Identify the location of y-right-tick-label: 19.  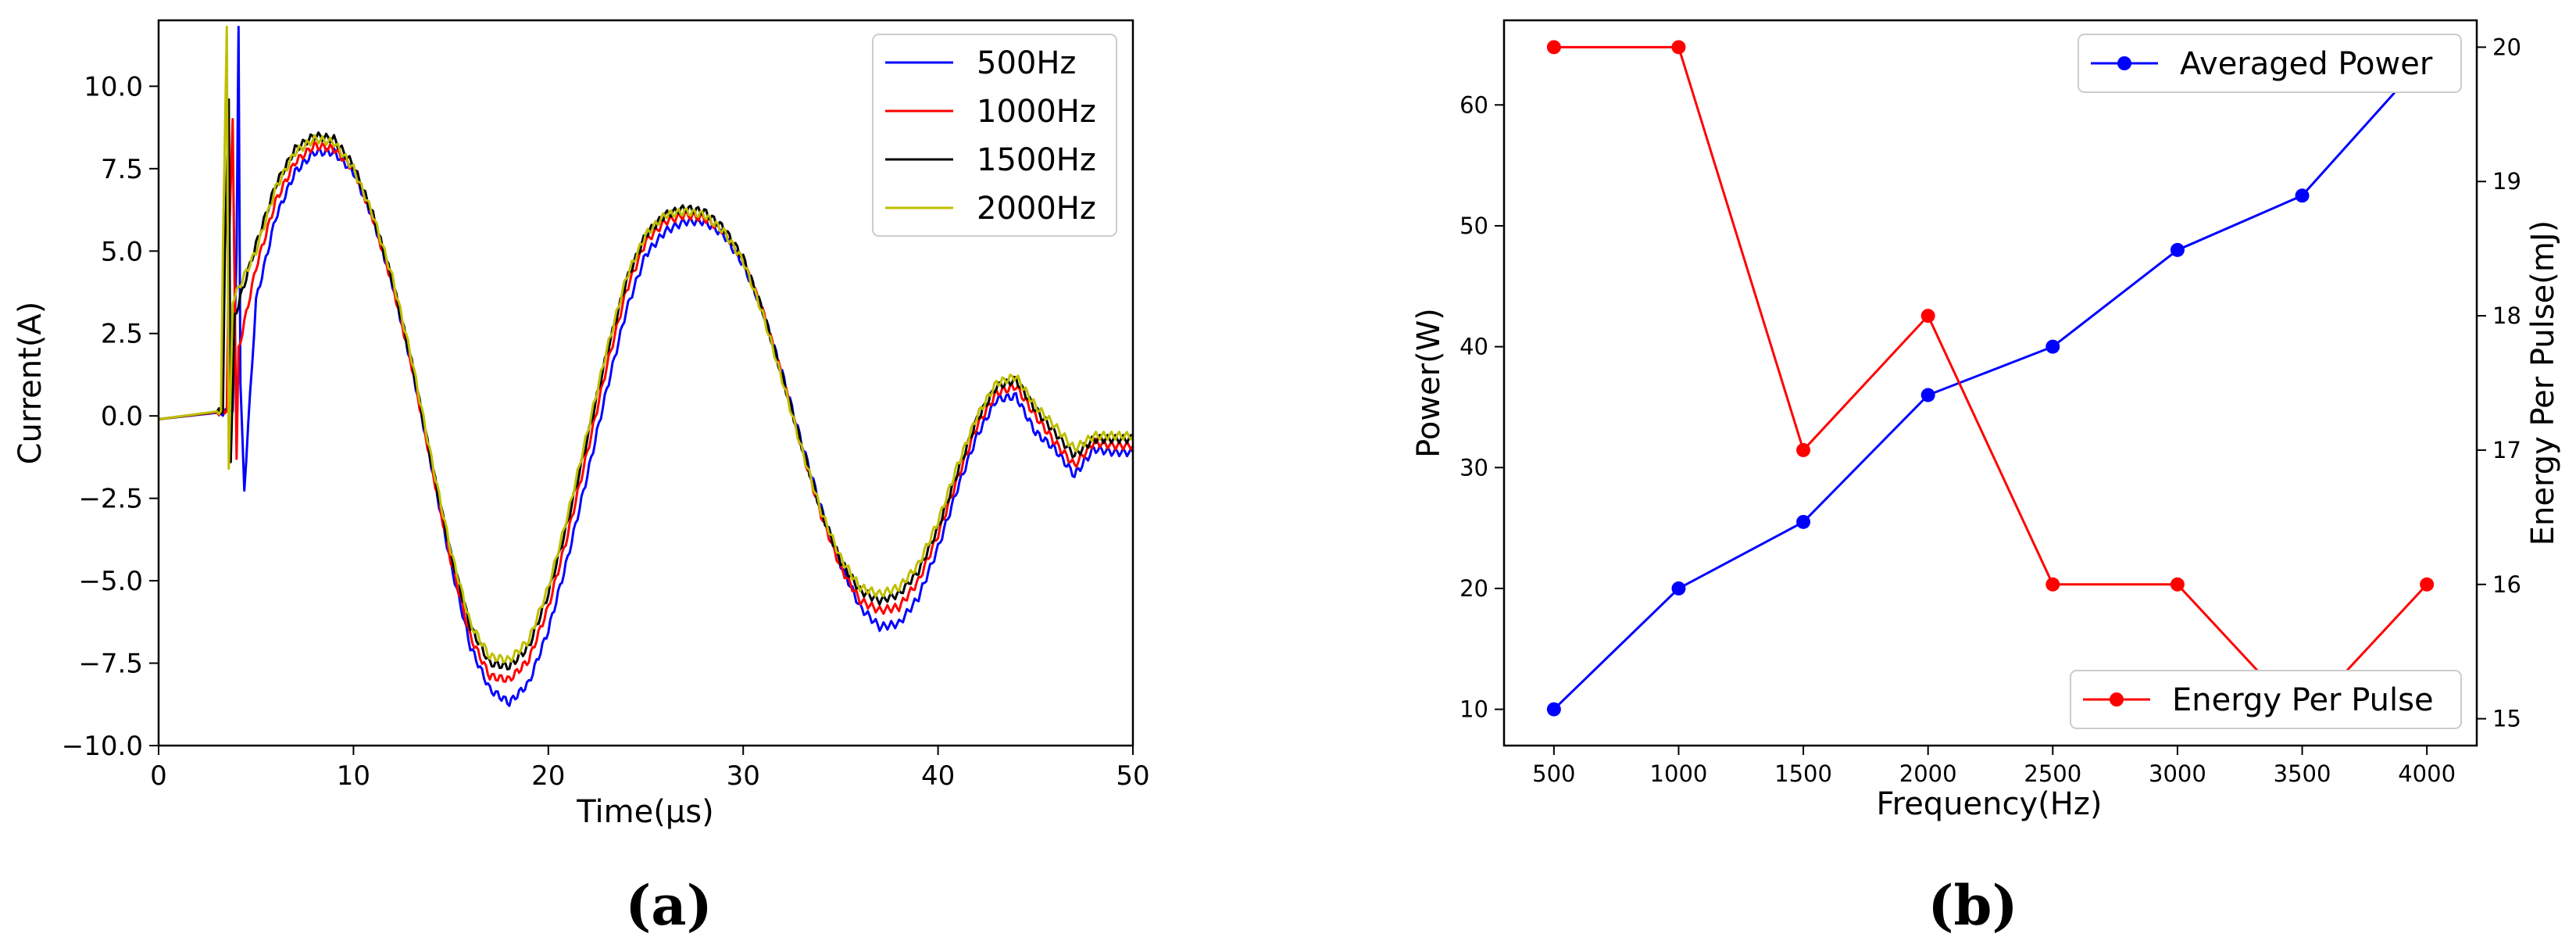
(2507, 181).